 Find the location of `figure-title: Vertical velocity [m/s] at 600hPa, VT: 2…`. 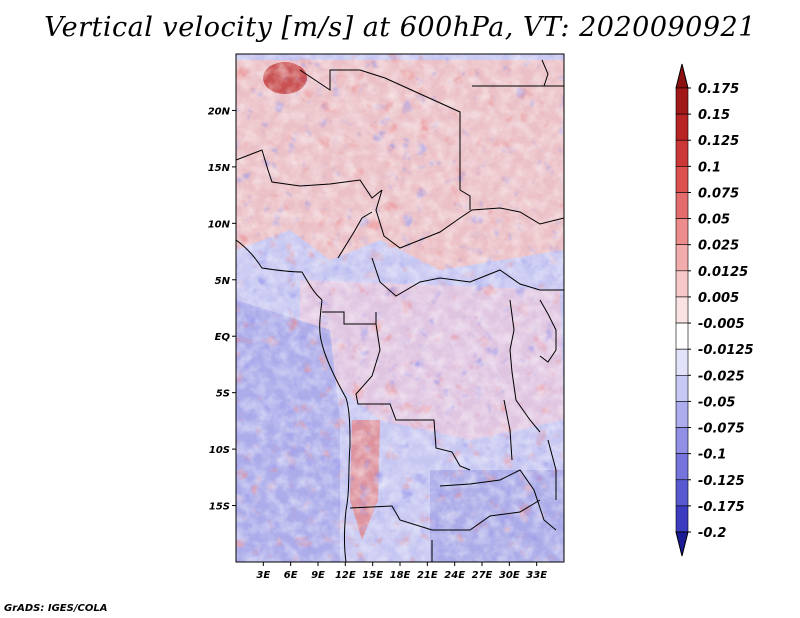

figure-title: Vertical velocity [m/s] at 600hPa, VT: 2… is located at coordinates (400, 27).